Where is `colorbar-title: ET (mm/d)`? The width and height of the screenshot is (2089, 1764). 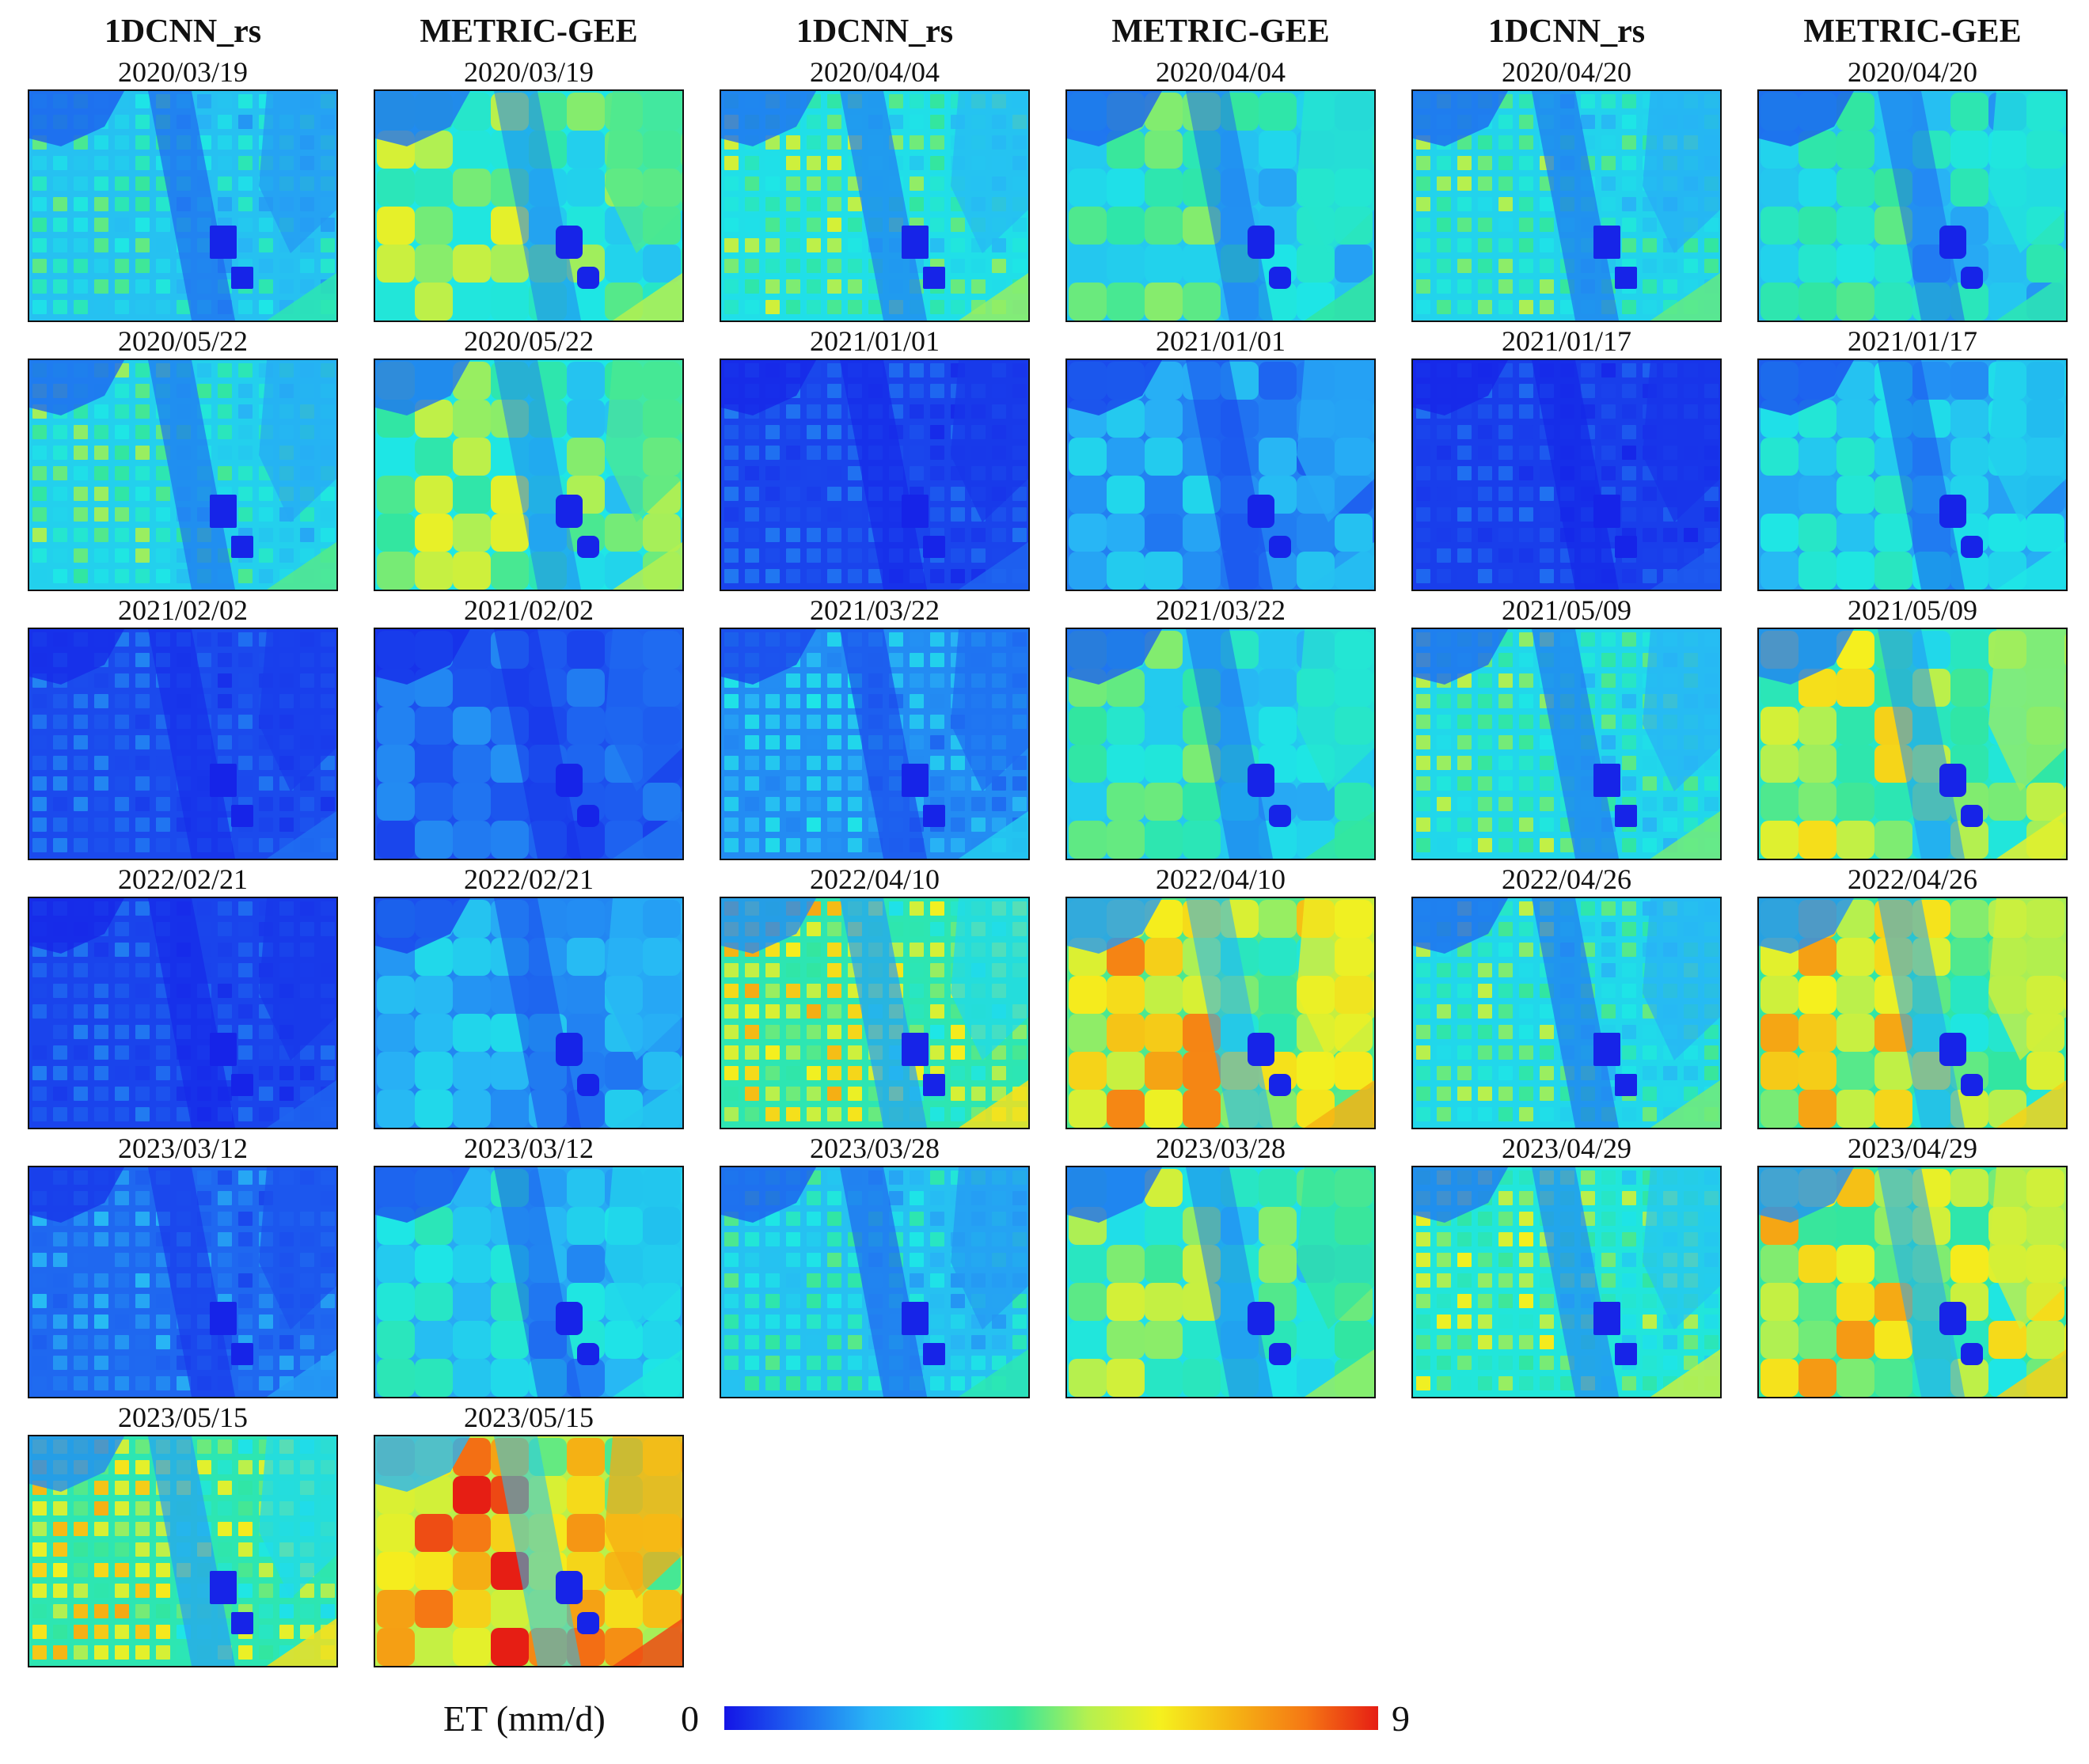 colorbar-title: ET (mm/d) is located at coordinates (524, 1718).